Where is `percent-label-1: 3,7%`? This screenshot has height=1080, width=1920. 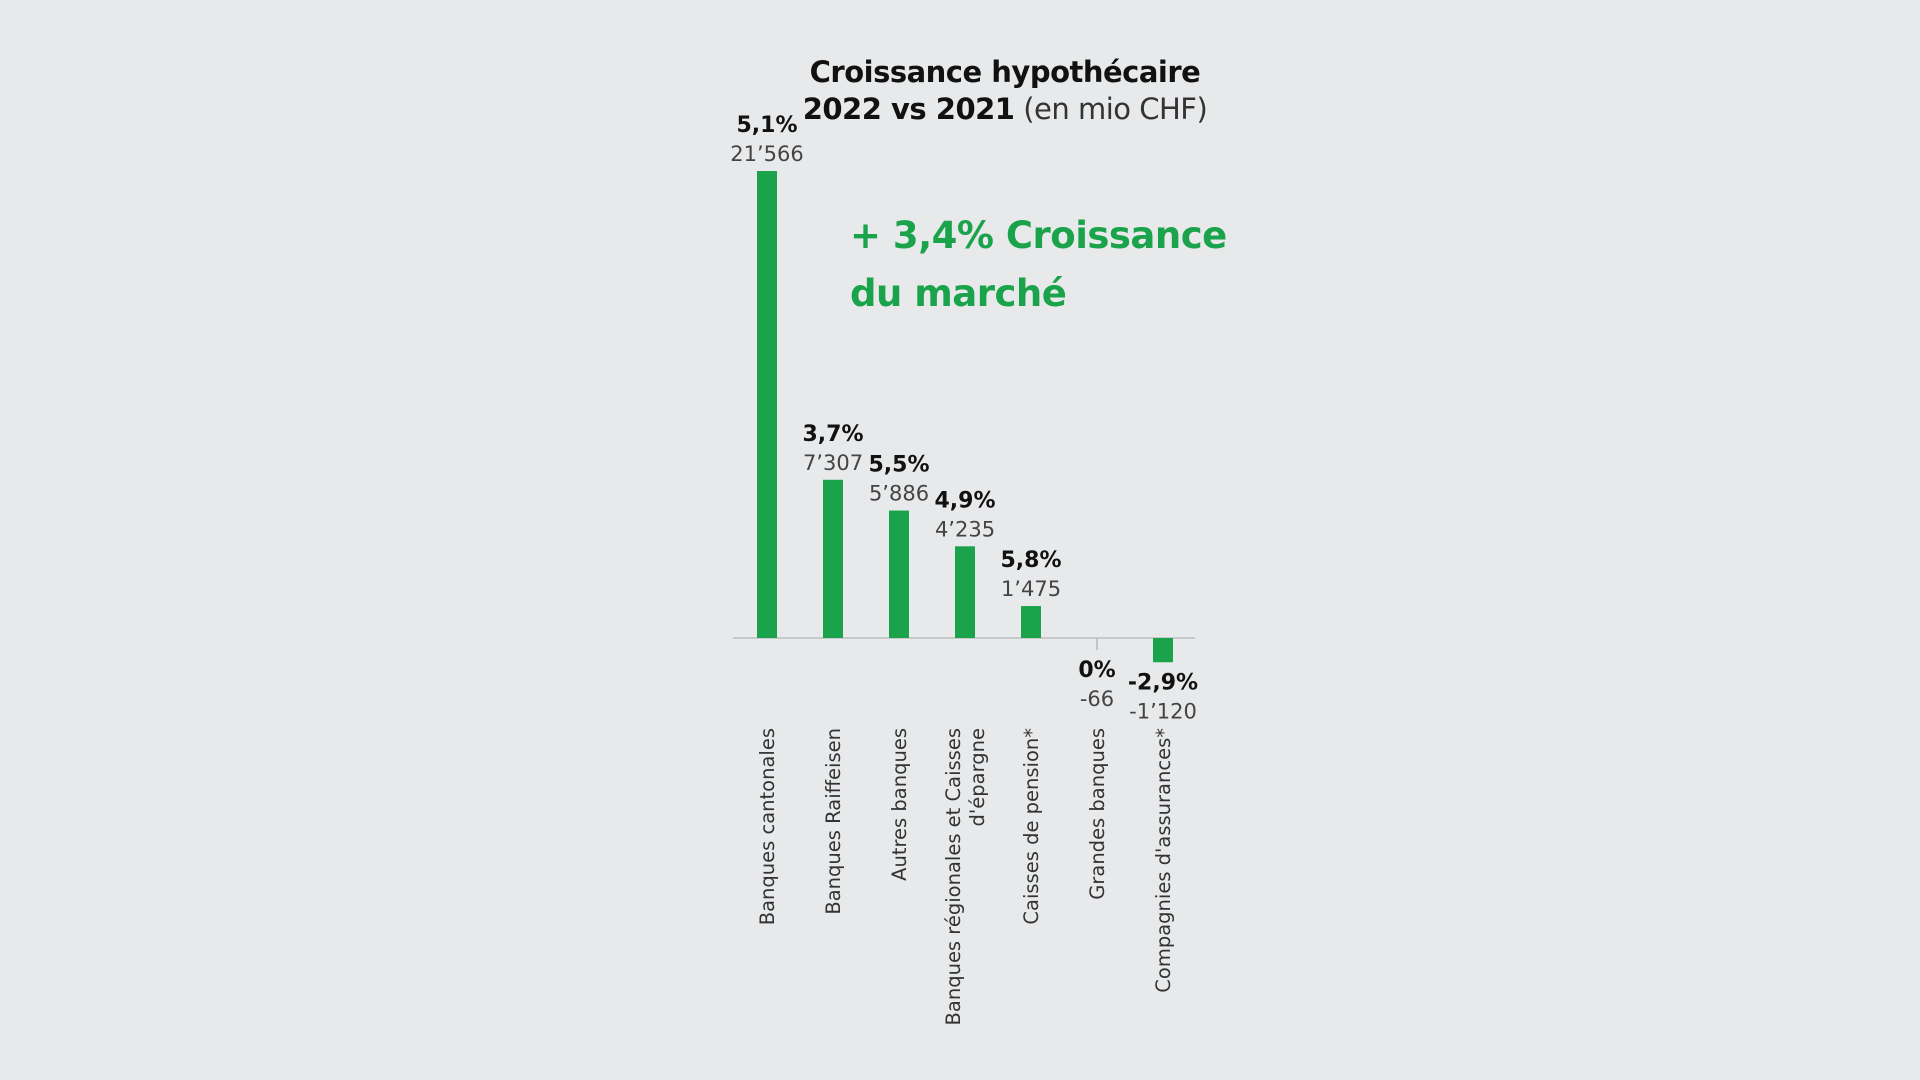 percent-label-1: 3,7% is located at coordinates (832, 434).